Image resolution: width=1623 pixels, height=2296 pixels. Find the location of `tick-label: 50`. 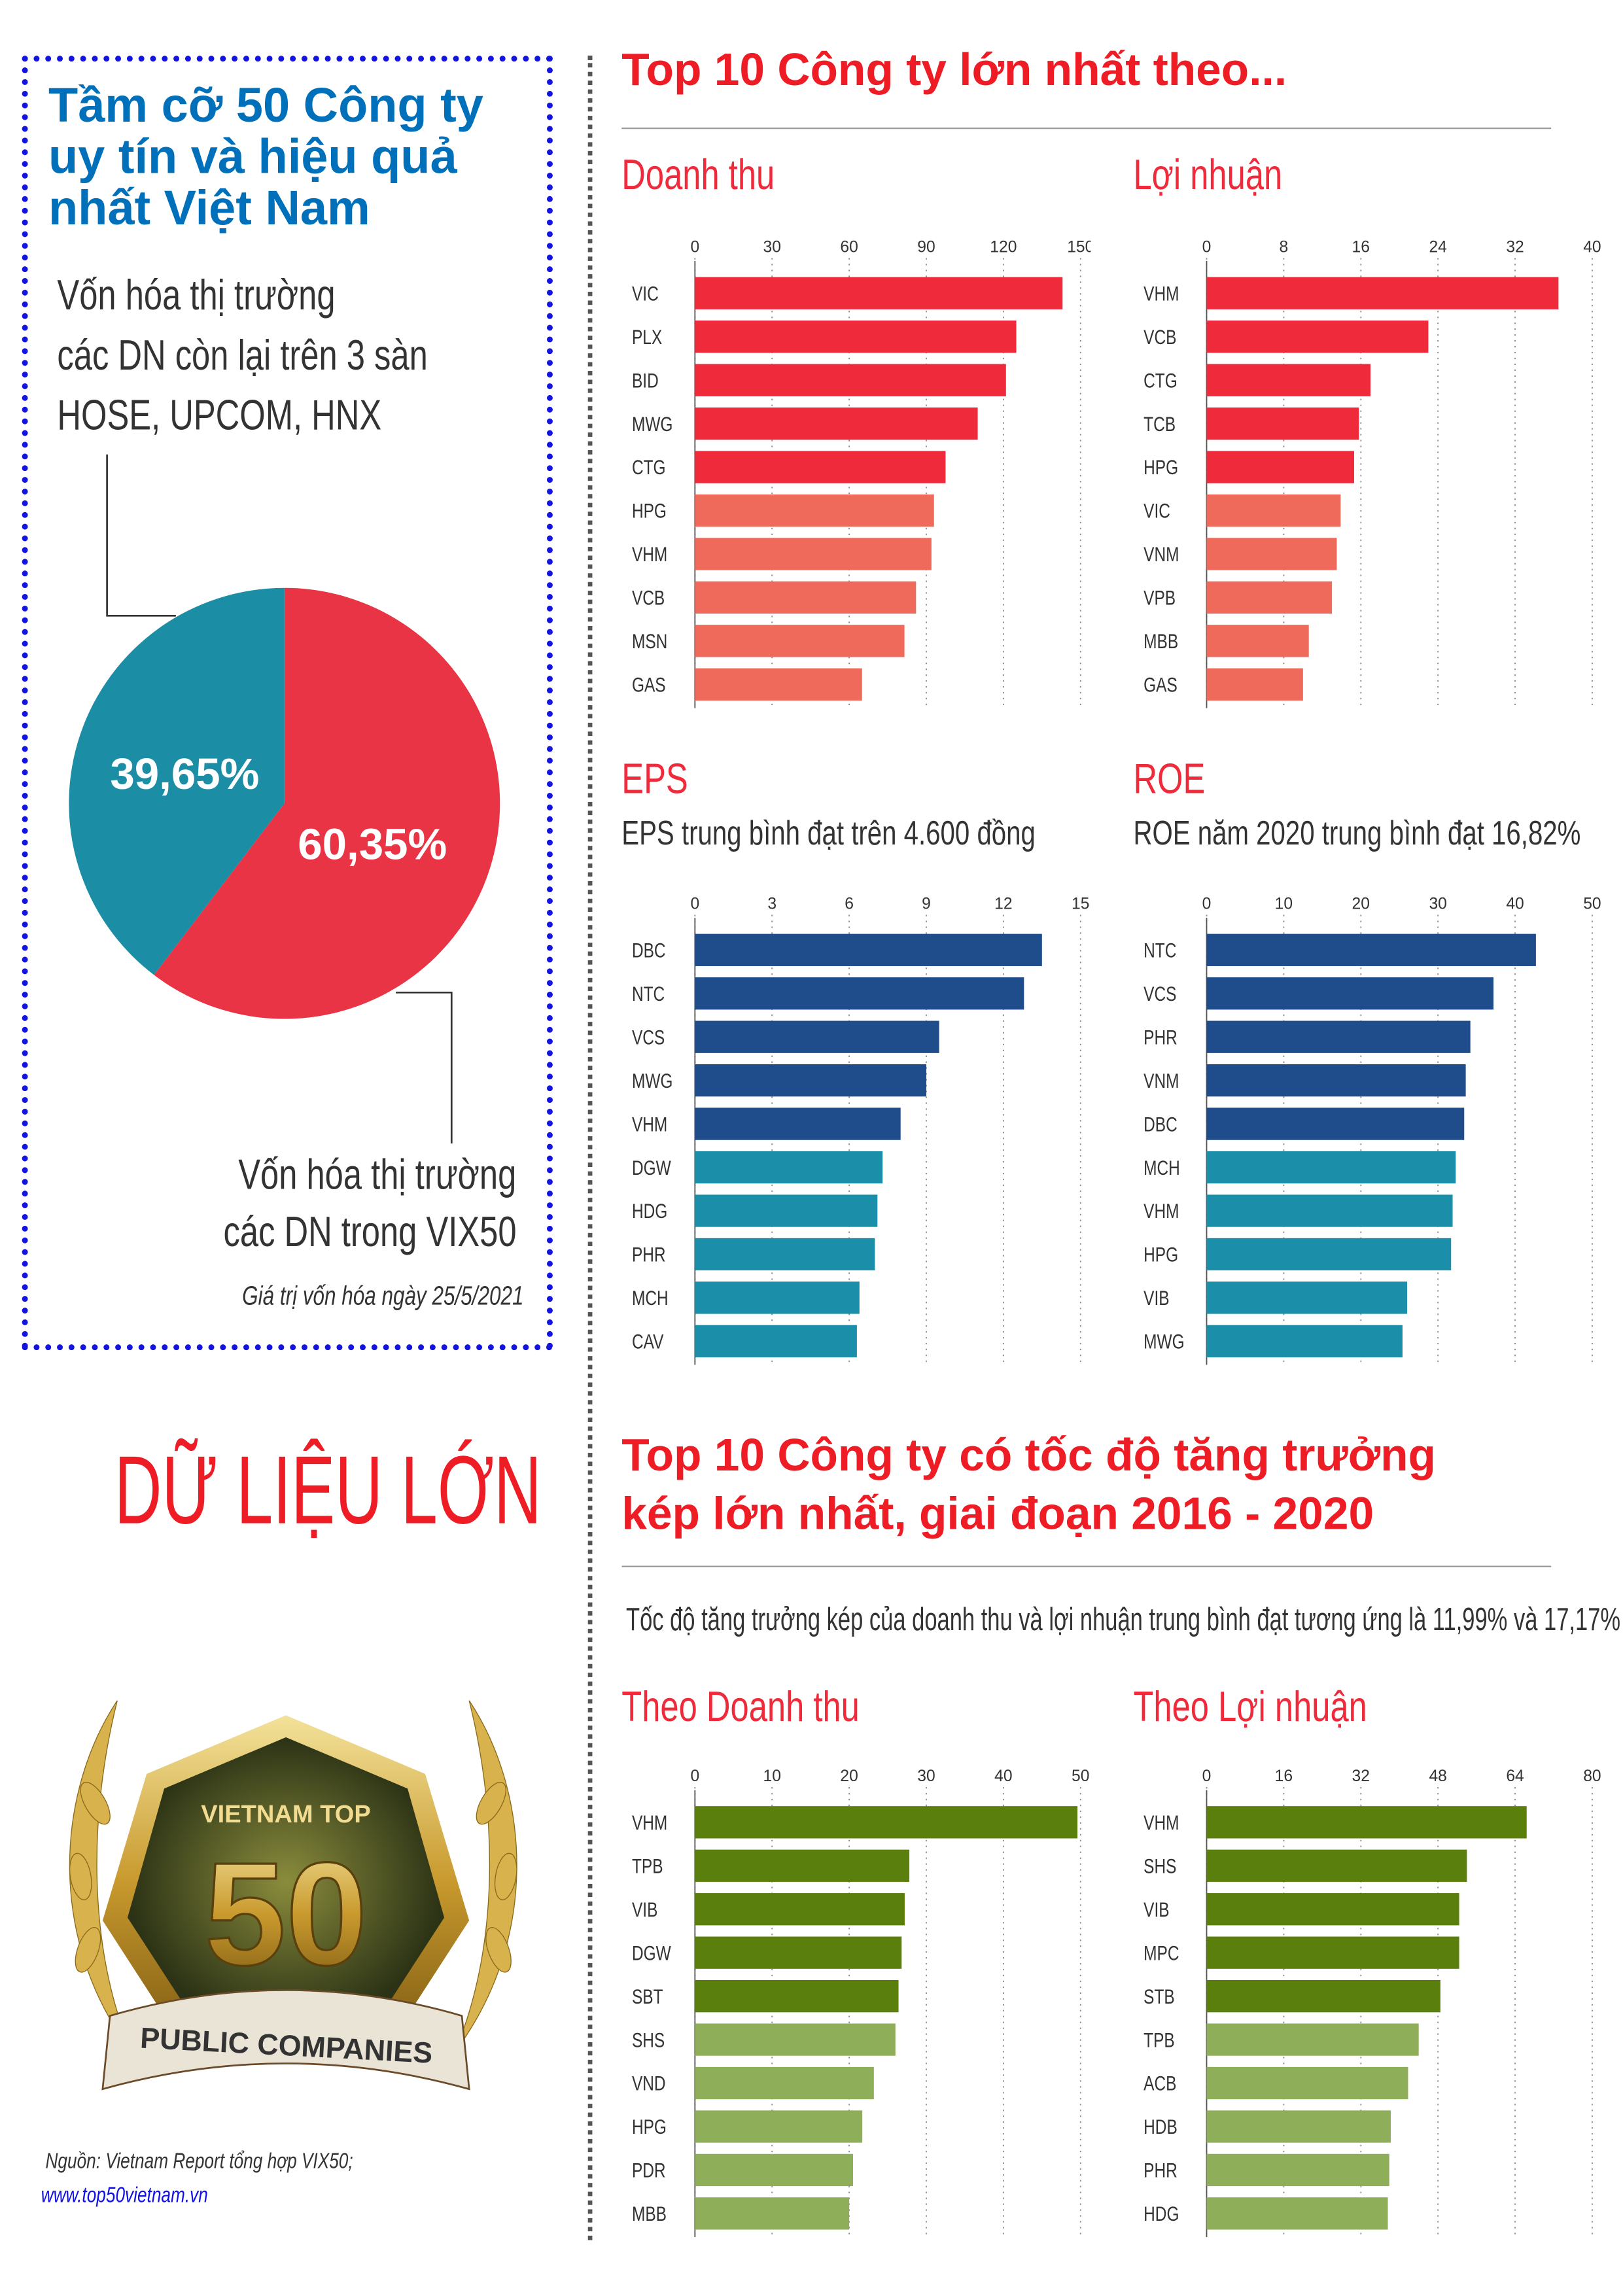

tick-label: 50 is located at coordinates (1592, 904).